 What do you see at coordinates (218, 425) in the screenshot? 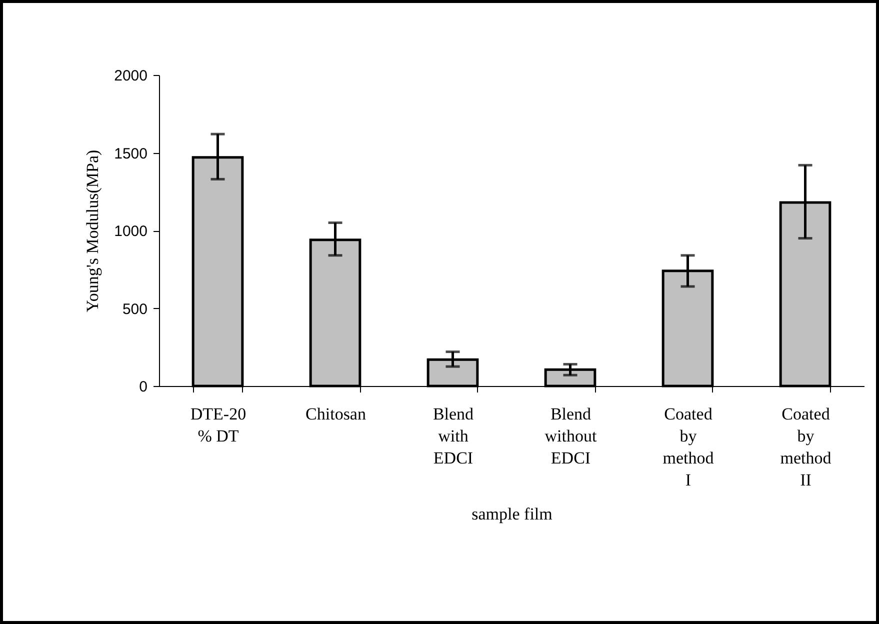
I see `x-tick-label: DTE-20 % DT` at bounding box center [218, 425].